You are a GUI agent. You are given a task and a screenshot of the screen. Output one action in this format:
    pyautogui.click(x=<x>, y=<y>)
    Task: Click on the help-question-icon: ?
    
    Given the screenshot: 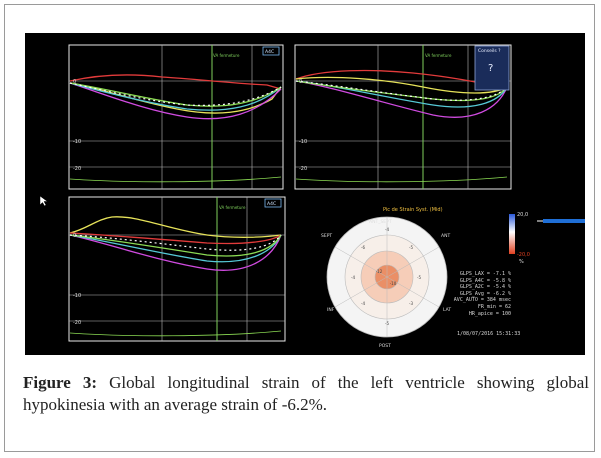 What is the action you would take?
    pyautogui.click(x=490, y=68)
    